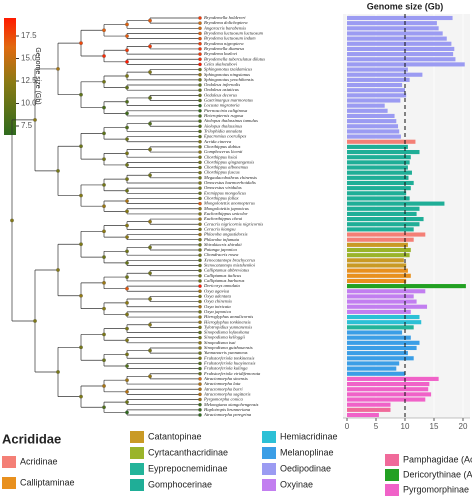 Image resolution: width=472 pixels, height=498 pixels. Describe the element at coordinates (224, 280) in the screenshot. I see `species-label: Calliptamus barbarus` at that location.